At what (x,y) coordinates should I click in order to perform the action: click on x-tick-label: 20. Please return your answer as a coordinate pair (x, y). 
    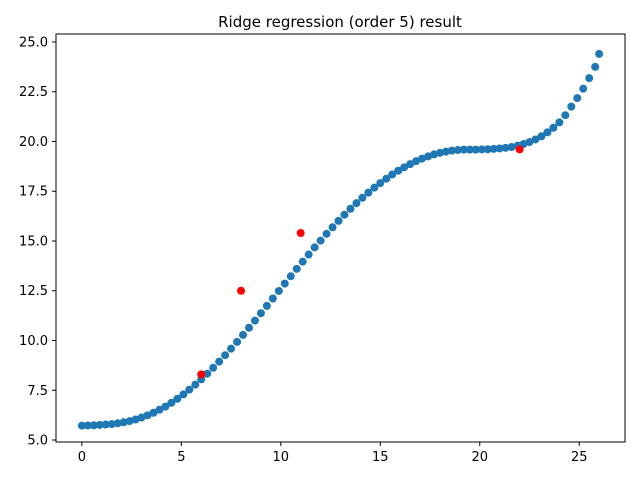
    Looking at the image, I should click on (479, 457).